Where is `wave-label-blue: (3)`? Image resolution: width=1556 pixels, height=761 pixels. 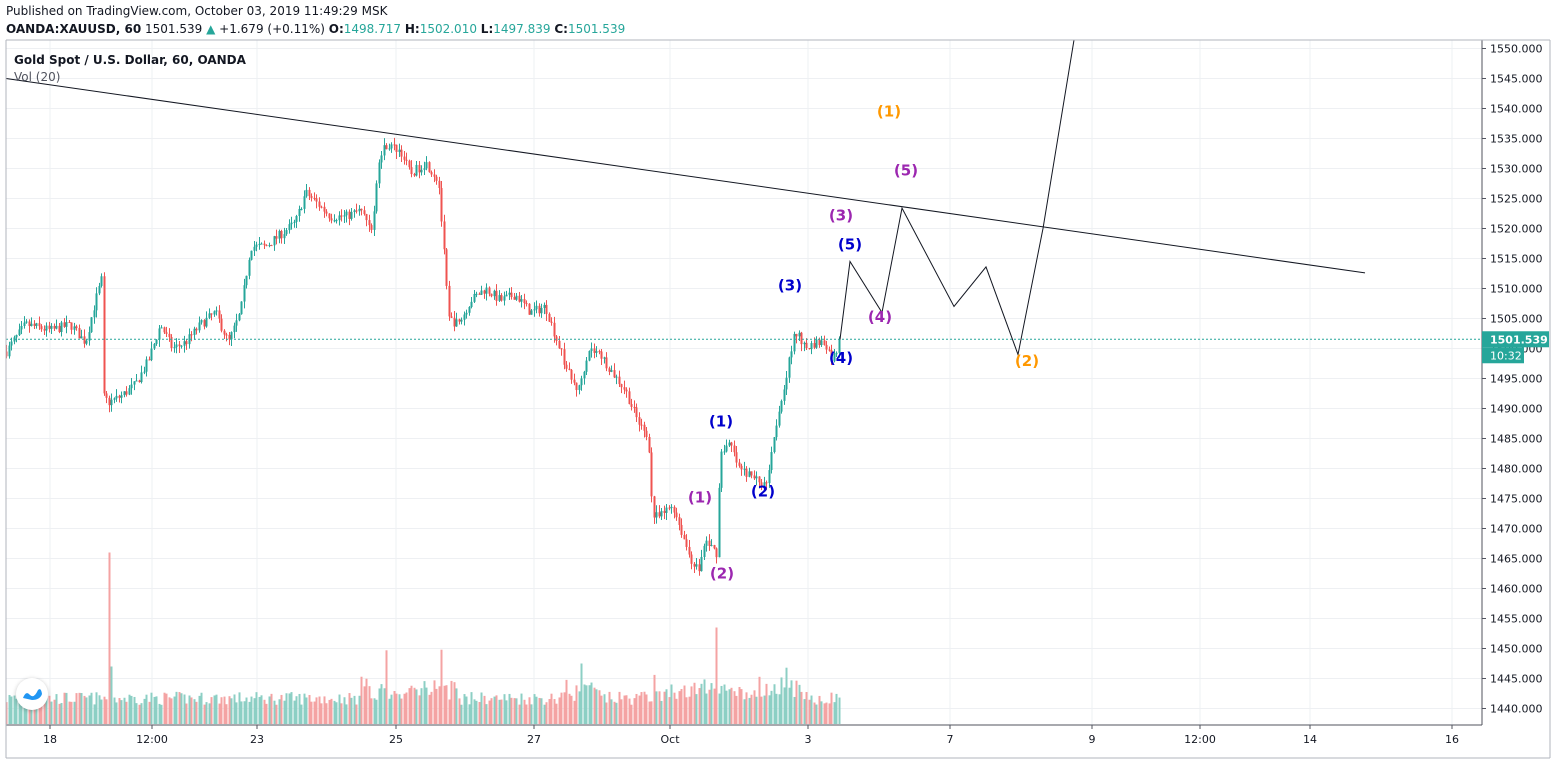
wave-label-blue: (3) is located at coordinates (790, 285).